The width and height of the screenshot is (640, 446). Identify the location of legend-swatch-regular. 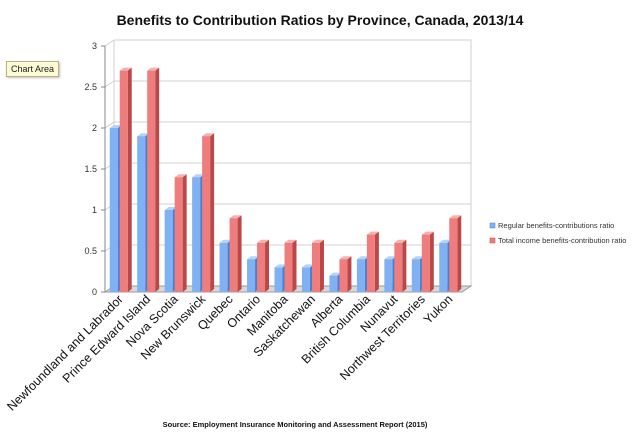
(492, 225).